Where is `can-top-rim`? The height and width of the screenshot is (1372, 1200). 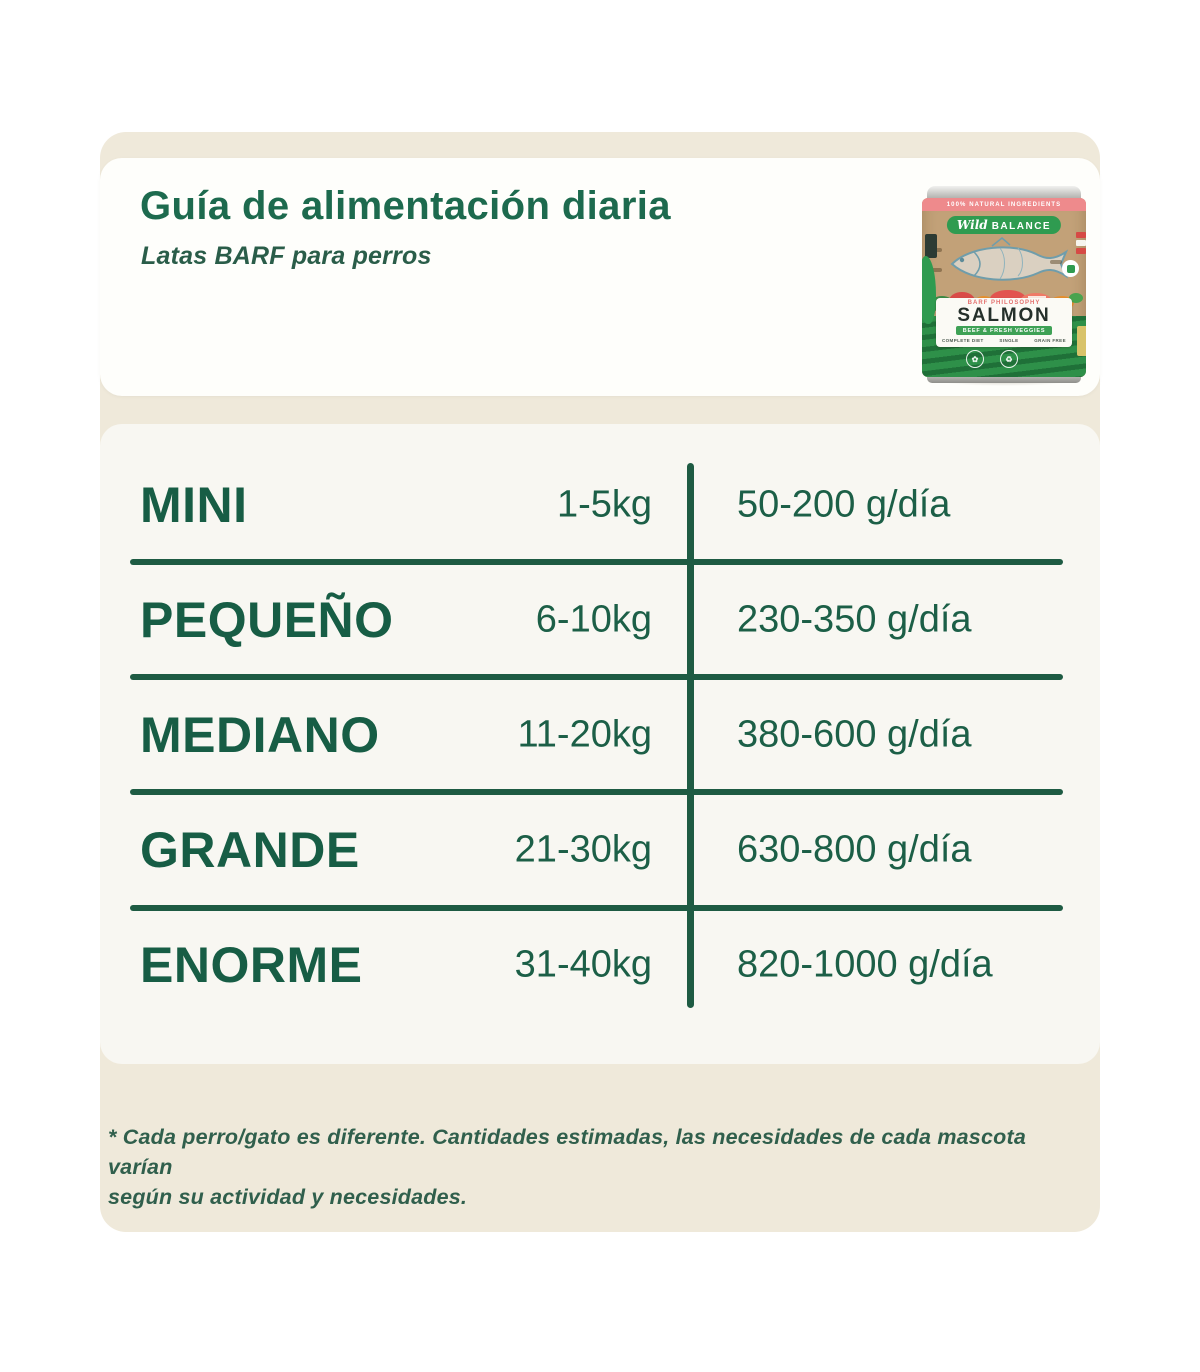 can-top-rim is located at coordinates (1004, 193).